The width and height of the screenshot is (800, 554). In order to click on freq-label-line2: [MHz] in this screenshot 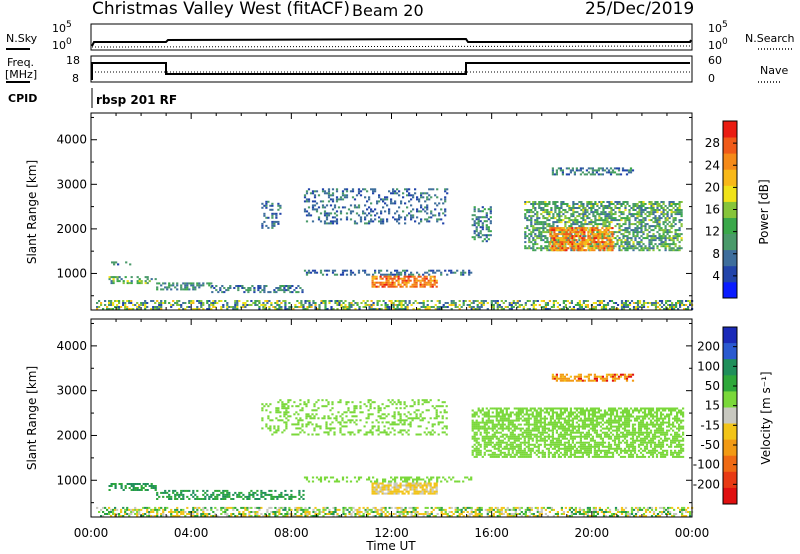, I will do `click(21, 74)`.